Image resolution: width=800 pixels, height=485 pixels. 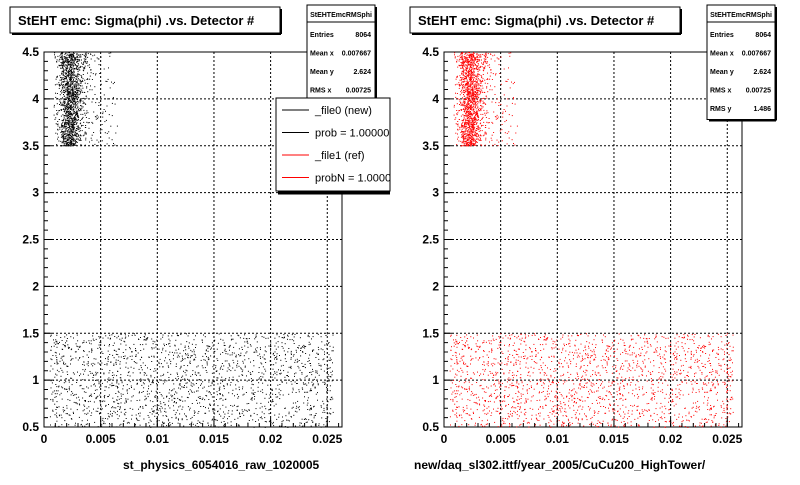 I want to click on x-tick-label: 0.02, so click(x=271, y=439).